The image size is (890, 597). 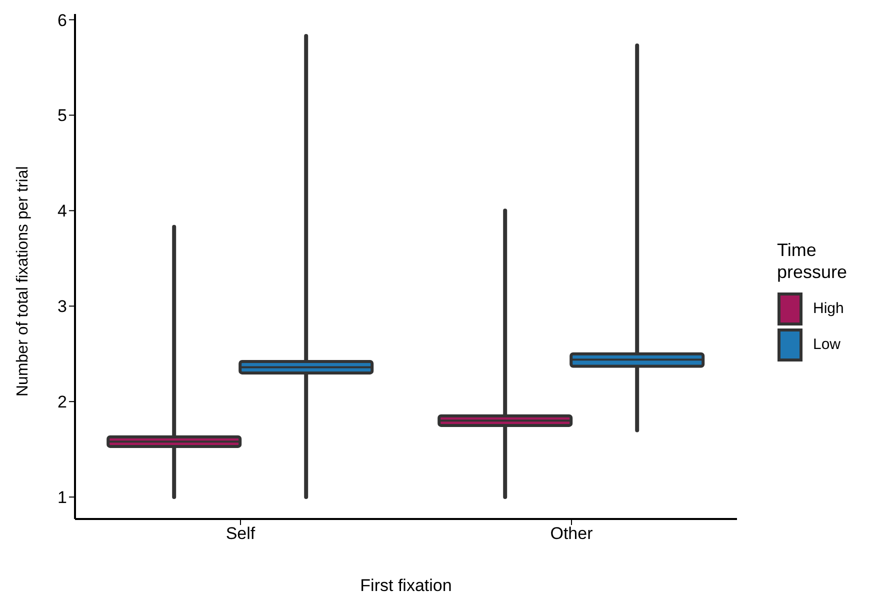 I want to click on legend-title: Time pressure, so click(x=812, y=260).